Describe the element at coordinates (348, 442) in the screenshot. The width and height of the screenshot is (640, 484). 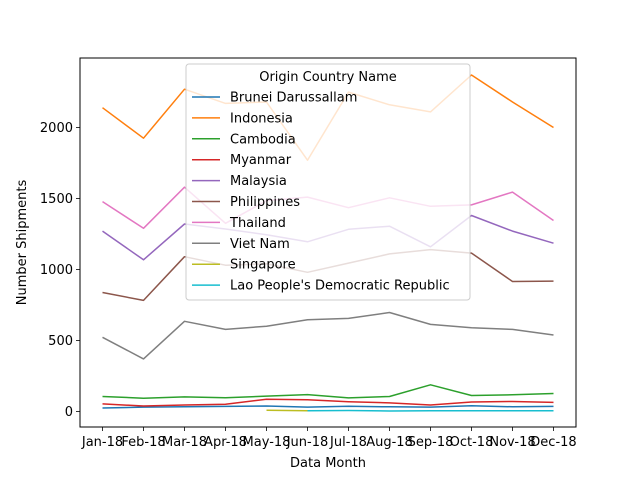
I see `x-tick-label: Jul-18` at that location.